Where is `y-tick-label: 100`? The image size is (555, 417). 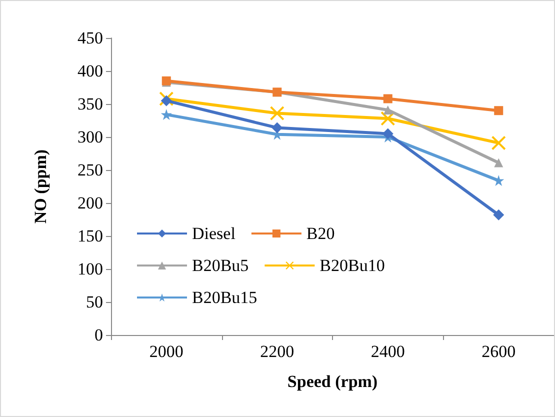 y-tick-label: 100 is located at coordinates (90, 269).